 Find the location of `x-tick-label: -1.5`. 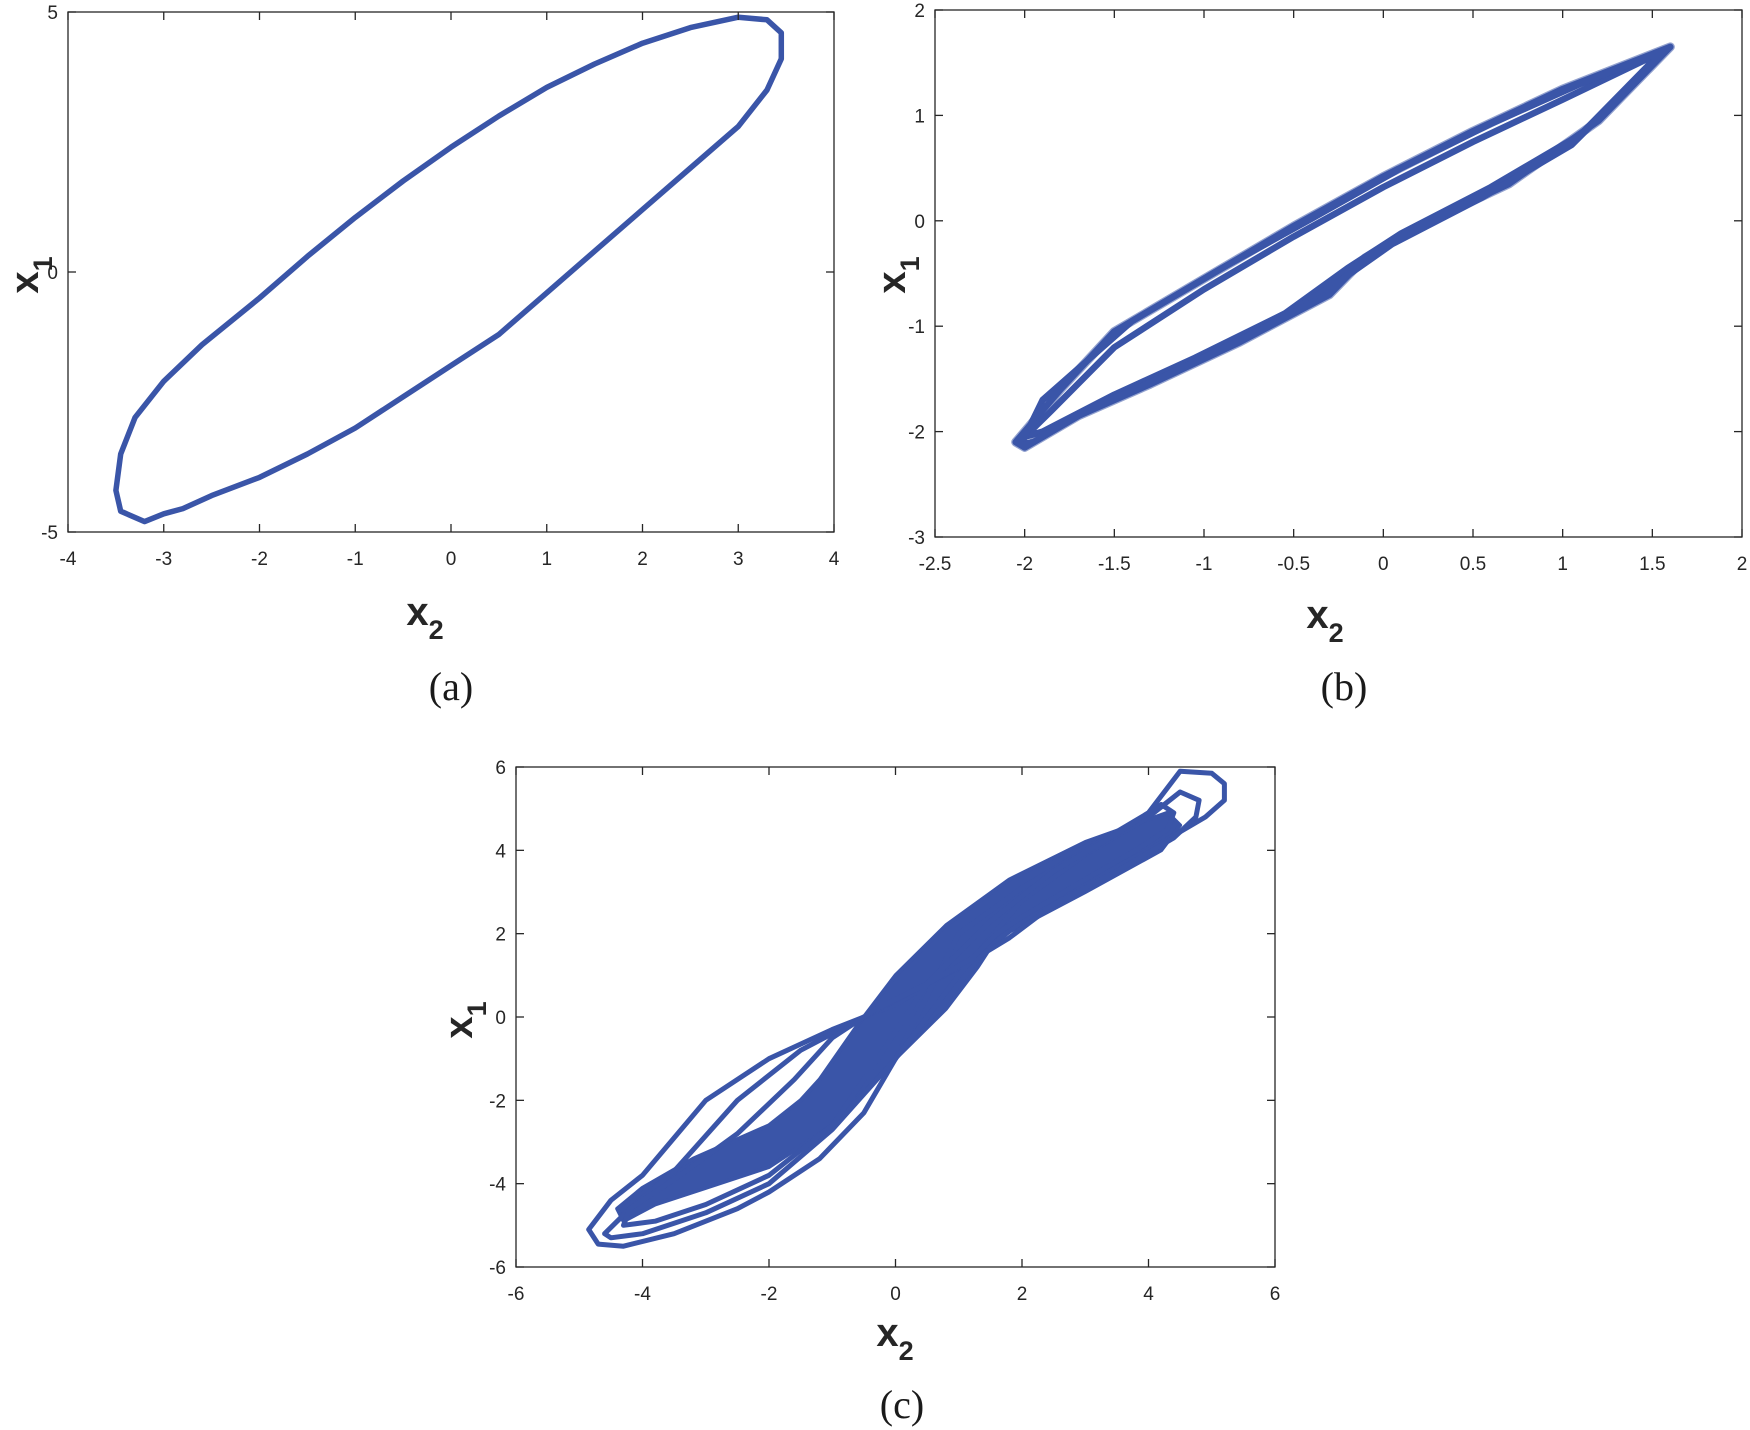

x-tick-label: -1.5 is located at coordinates (1114, 564).